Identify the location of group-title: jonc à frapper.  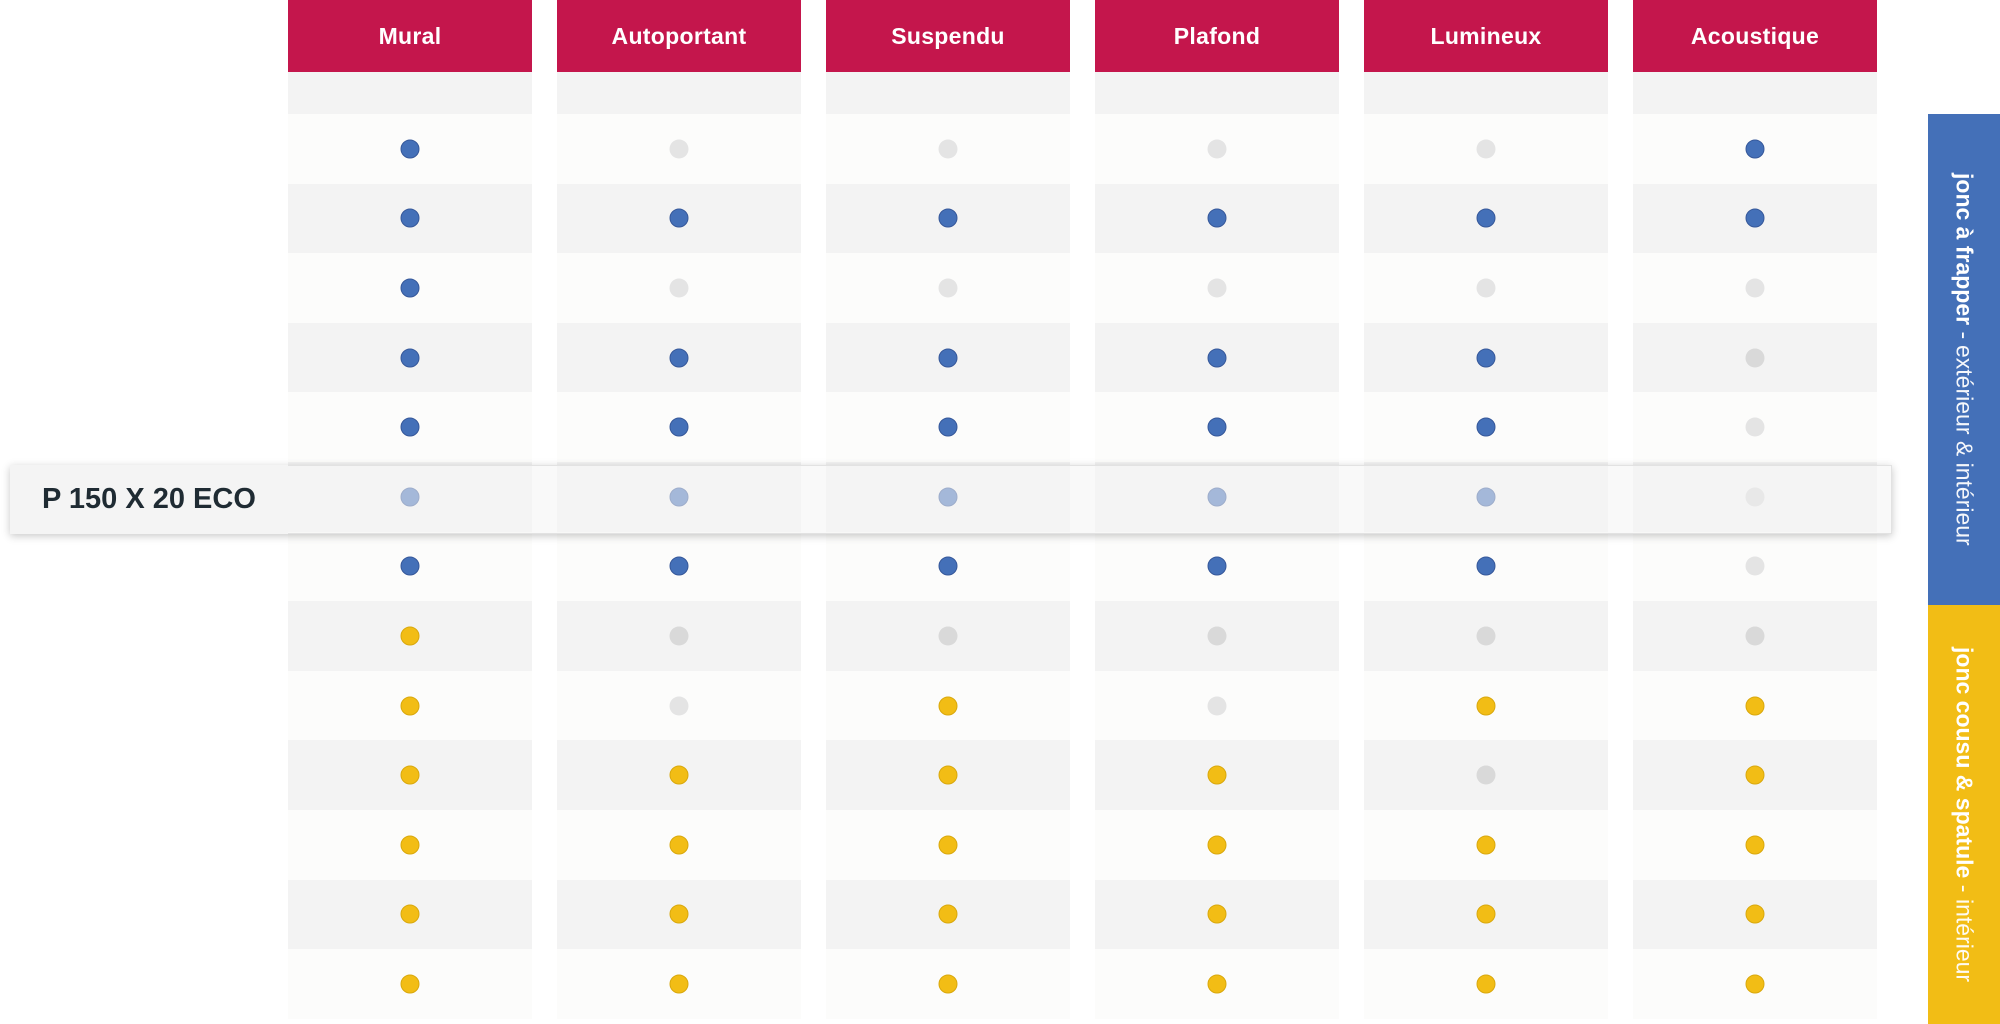
(1964, 248).